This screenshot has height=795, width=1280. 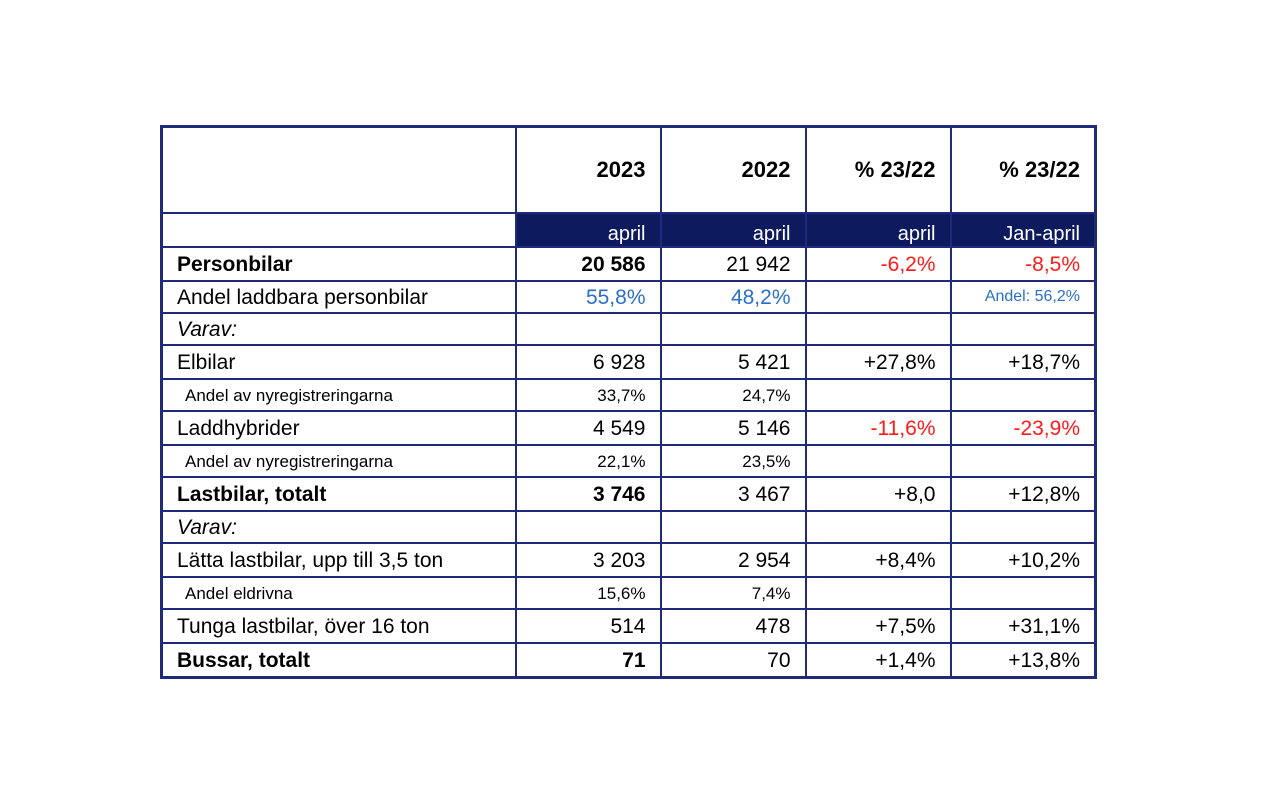 I want to click on pct-jan-april: +10,2%, so click(x=1023, y=560).